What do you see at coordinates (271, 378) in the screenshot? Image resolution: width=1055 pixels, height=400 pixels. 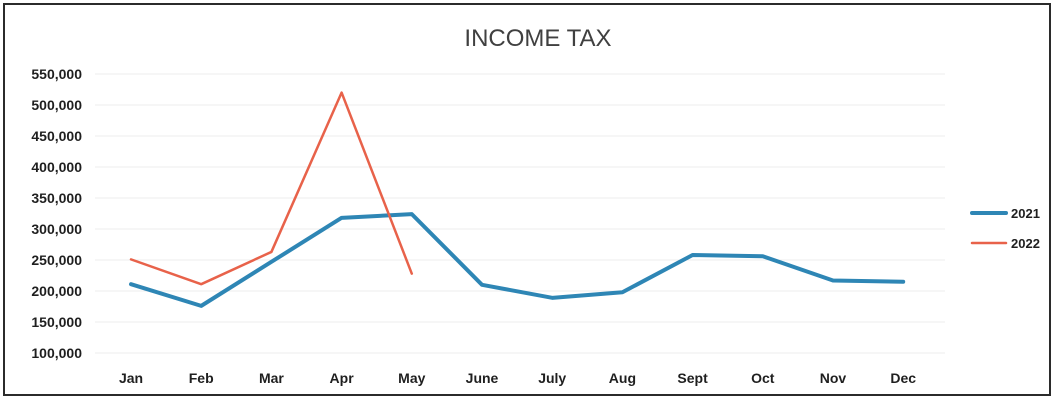 I see `x-tick-label: Mar` at bounding box center [271, 378].